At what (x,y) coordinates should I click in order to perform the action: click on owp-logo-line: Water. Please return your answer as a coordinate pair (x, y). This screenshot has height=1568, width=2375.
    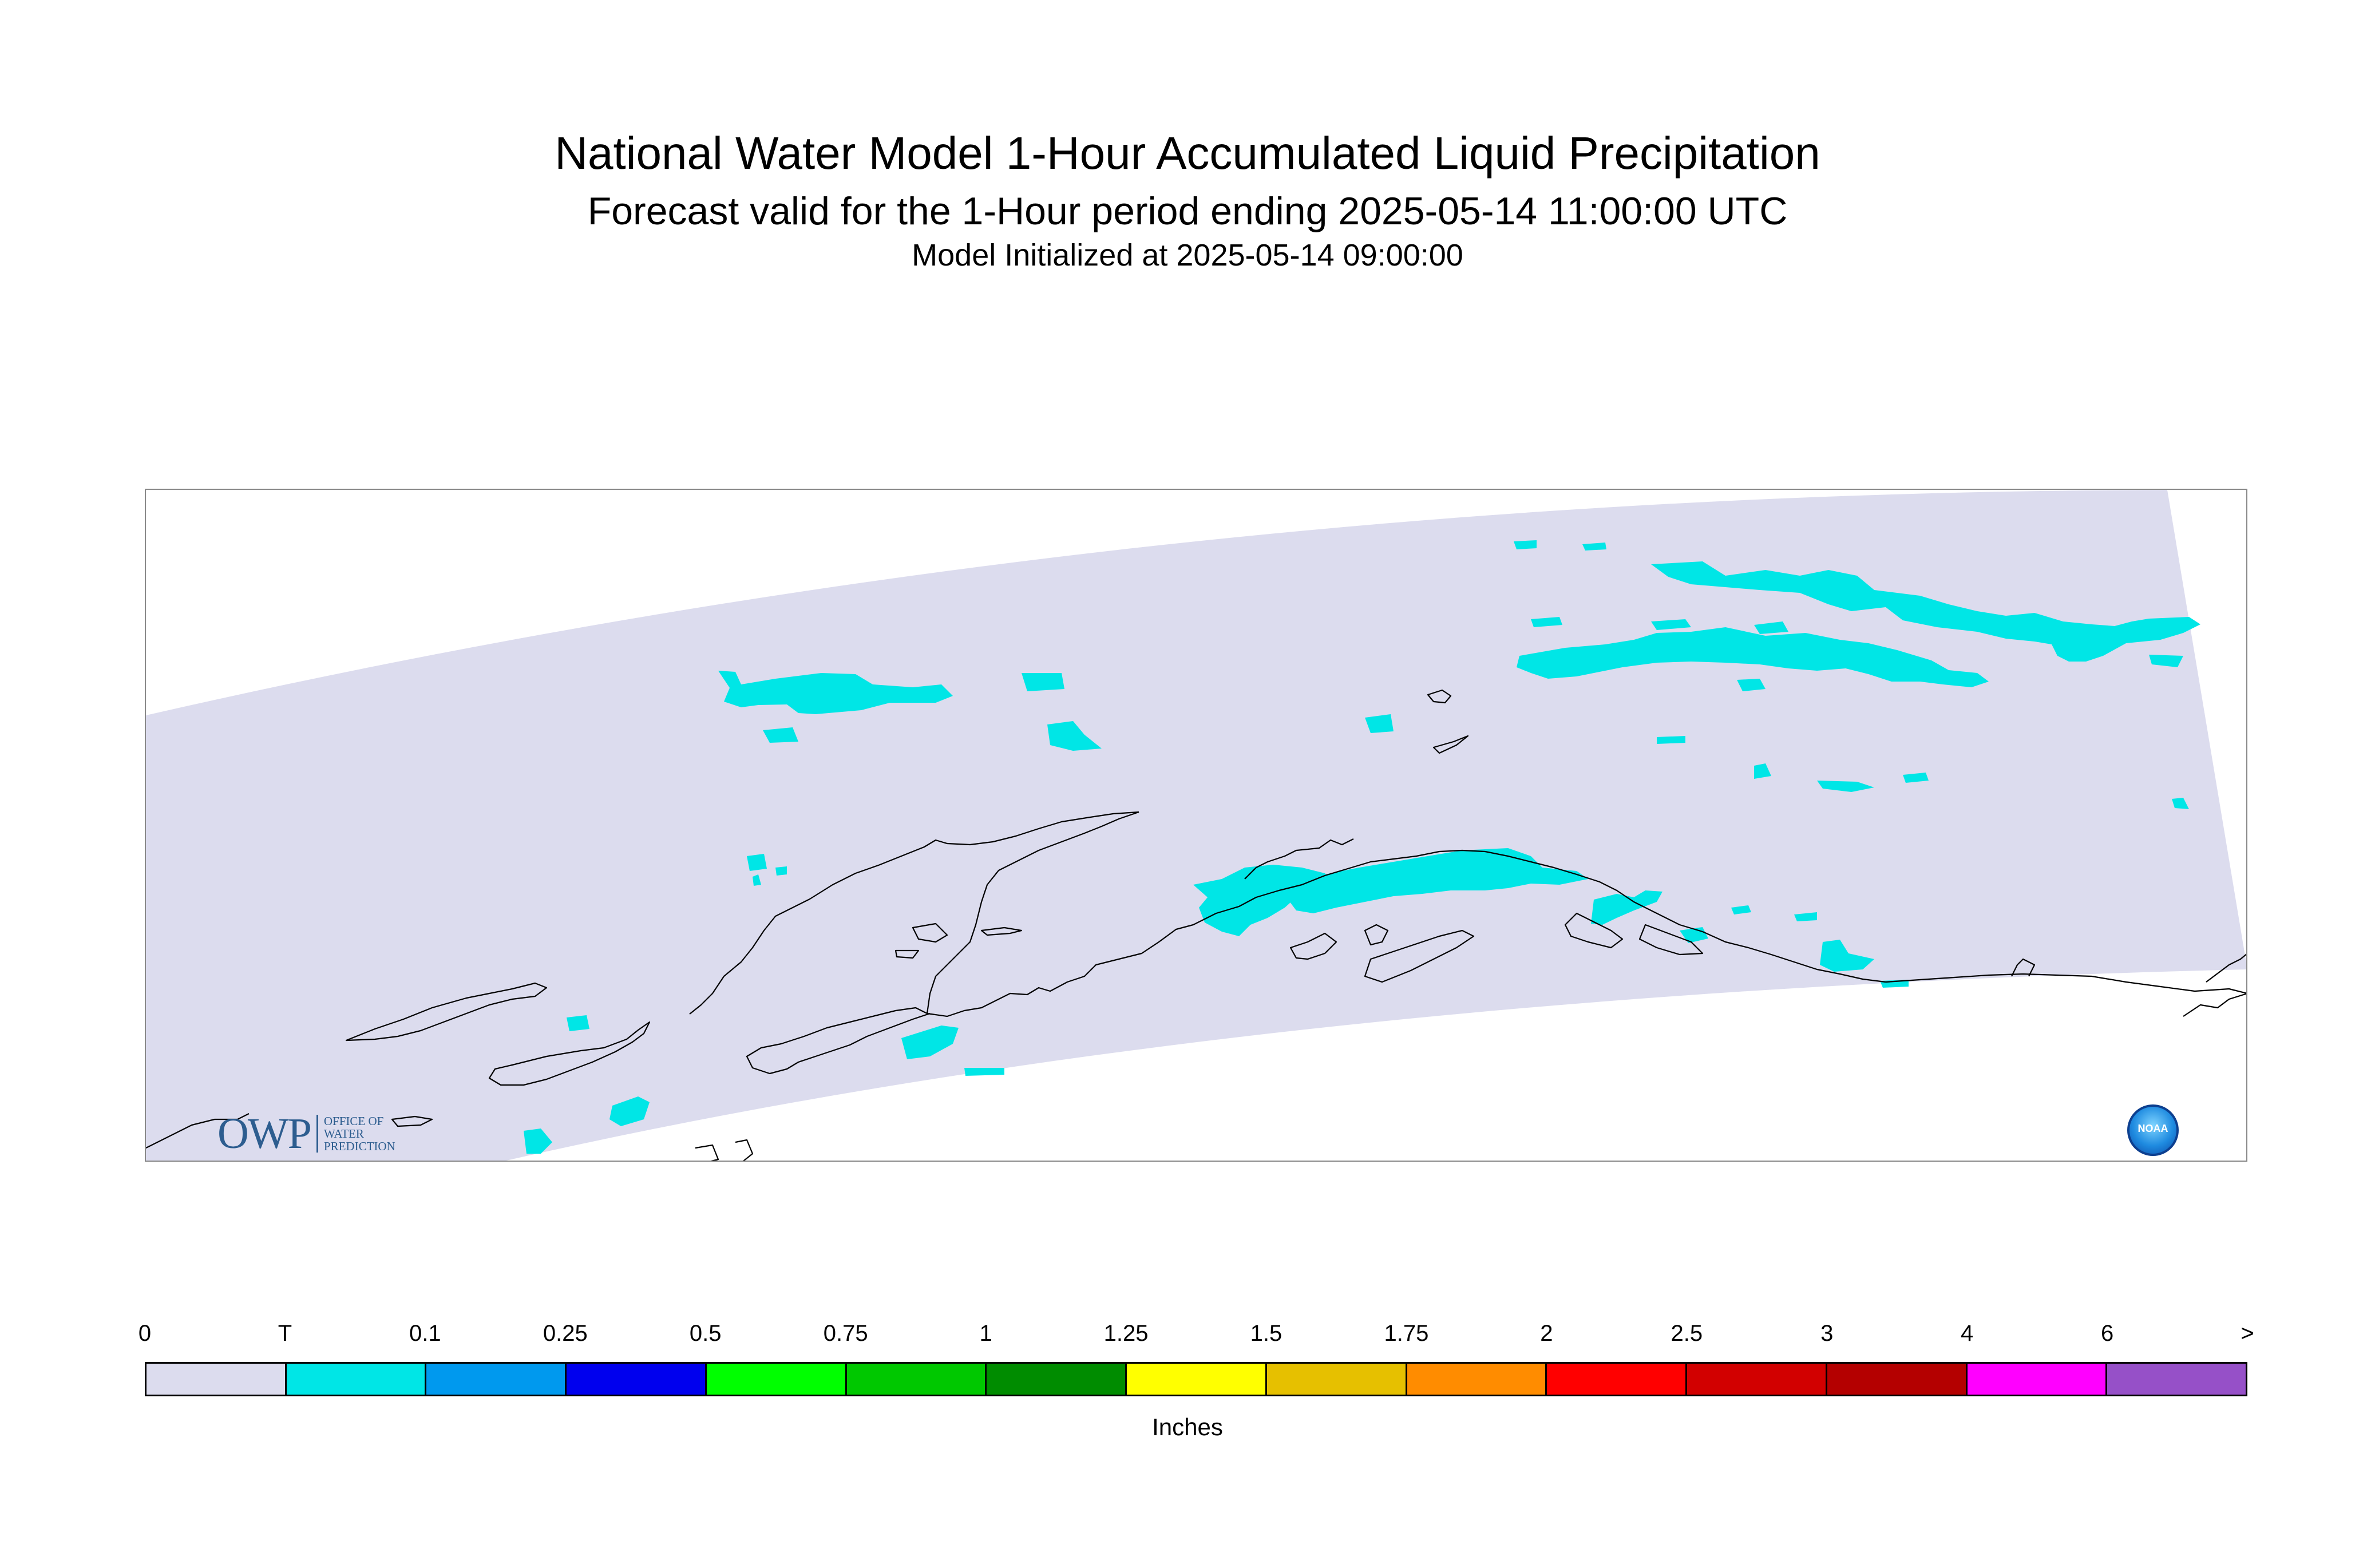
    Looking at the image, I should click on (344, 1134).